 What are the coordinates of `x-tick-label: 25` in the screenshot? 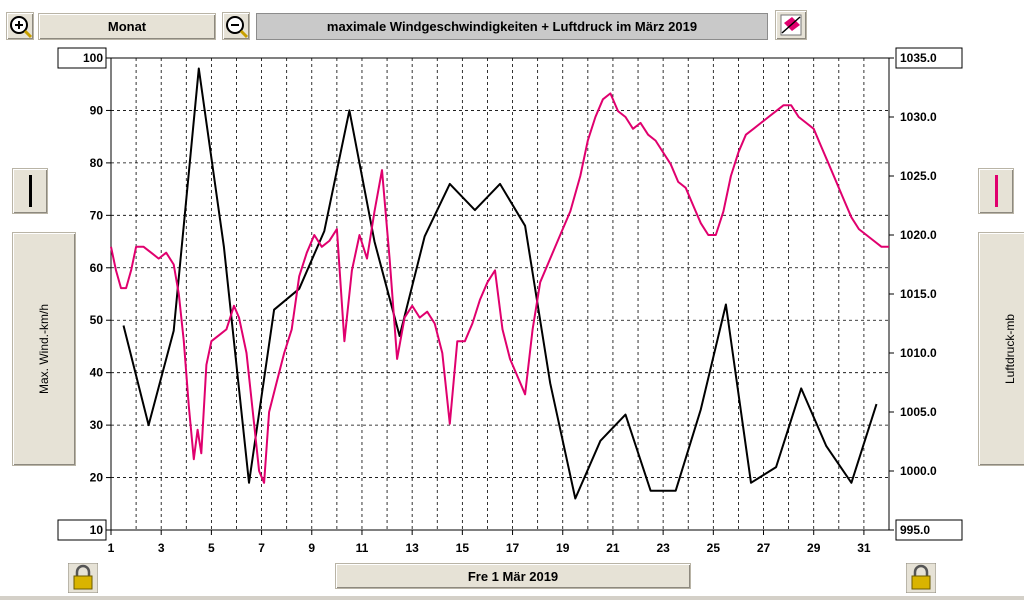 It's located at (714, 548).